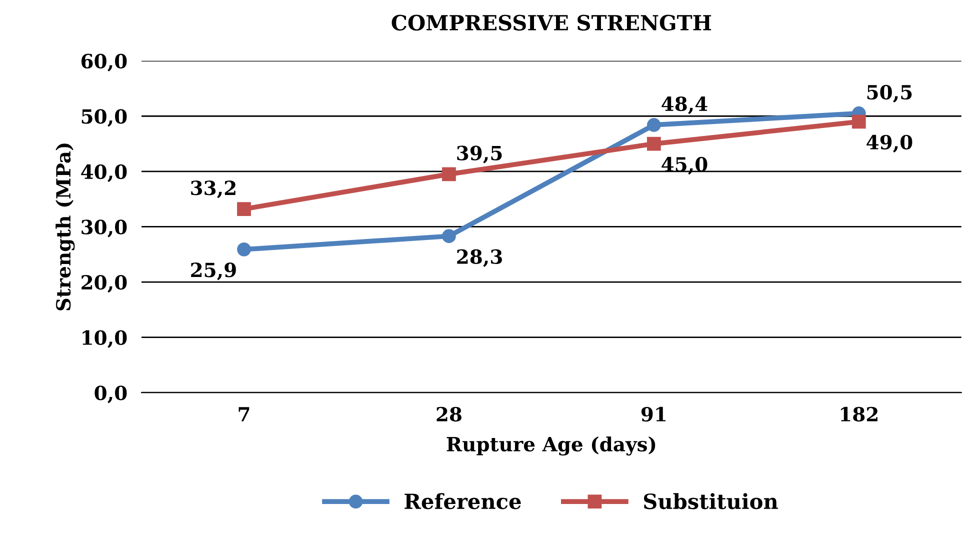  I want to click on data-label: 39,5, so click(479, 155).